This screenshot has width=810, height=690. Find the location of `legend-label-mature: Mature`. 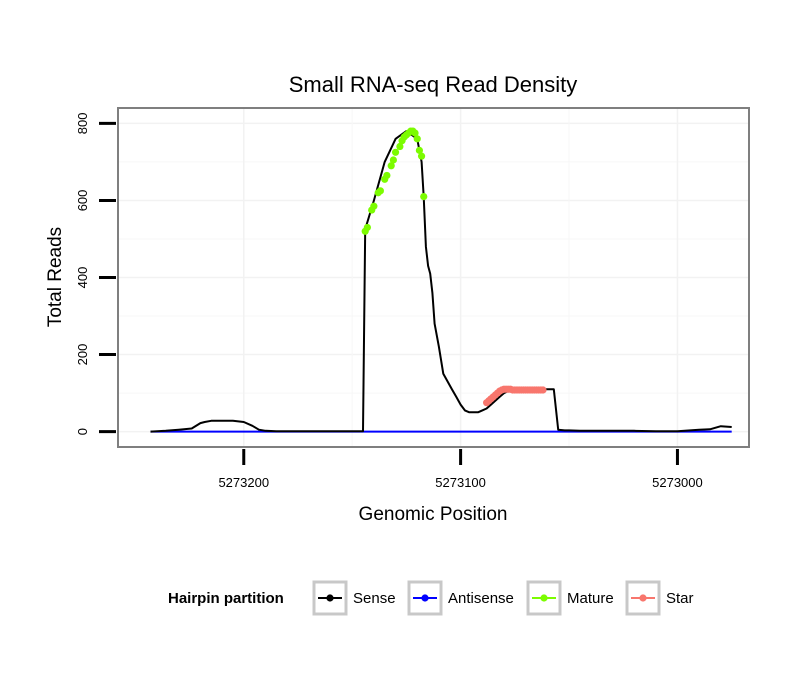

legend-label-mature: Mature is located at coordinates (590, 598).